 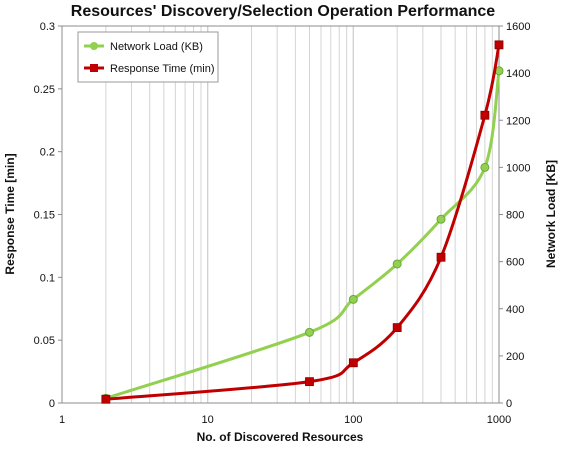 I want to click on y2-tick-label: 1600, so click(x=518, y=27).